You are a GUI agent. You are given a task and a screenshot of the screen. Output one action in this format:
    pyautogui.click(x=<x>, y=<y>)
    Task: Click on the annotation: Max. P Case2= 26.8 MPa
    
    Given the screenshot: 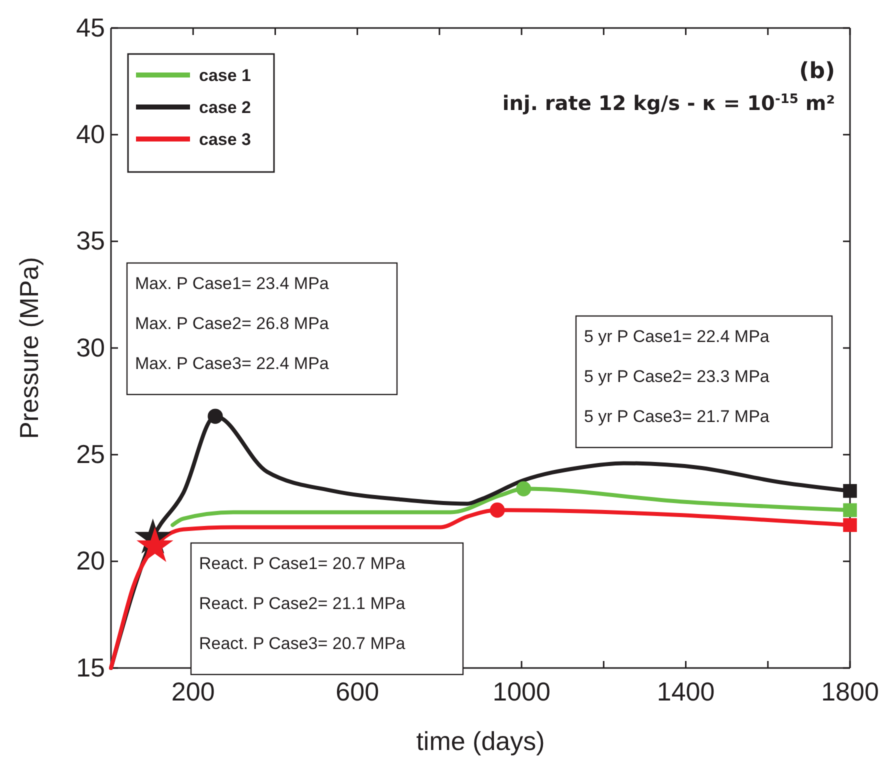 What is the action you would take?
    pyautogui.click(x=232, y=323)
    